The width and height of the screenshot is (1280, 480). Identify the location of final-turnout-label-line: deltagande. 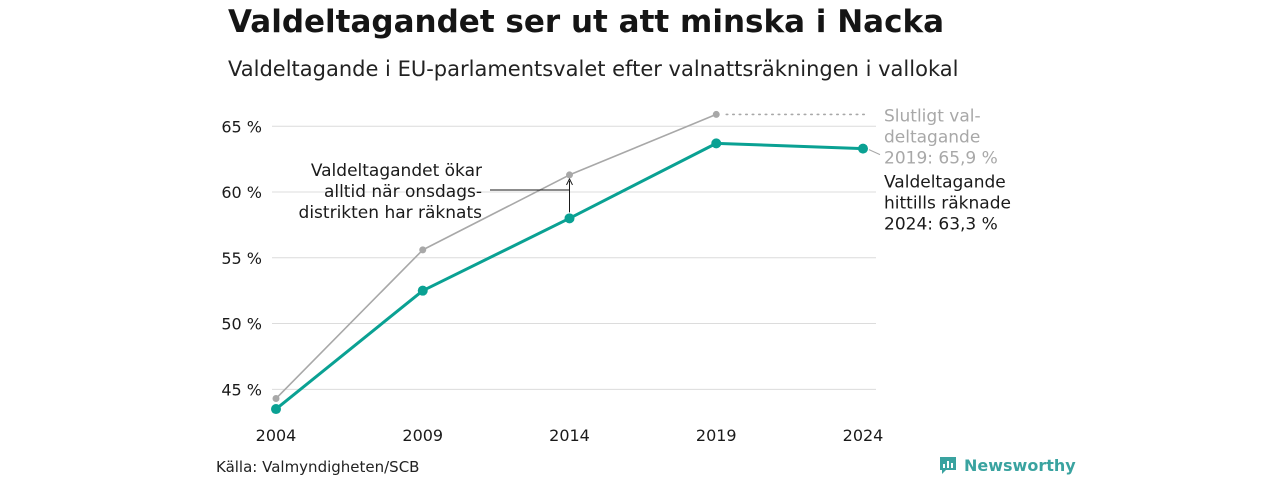
(932, 137).